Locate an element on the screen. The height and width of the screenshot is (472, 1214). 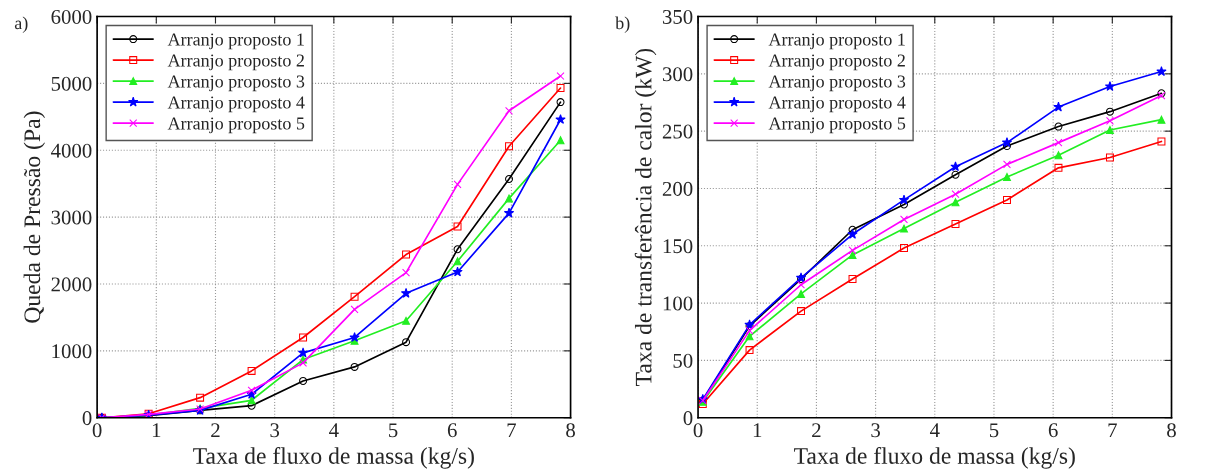
text: a) is located at coordinates (21, 24).